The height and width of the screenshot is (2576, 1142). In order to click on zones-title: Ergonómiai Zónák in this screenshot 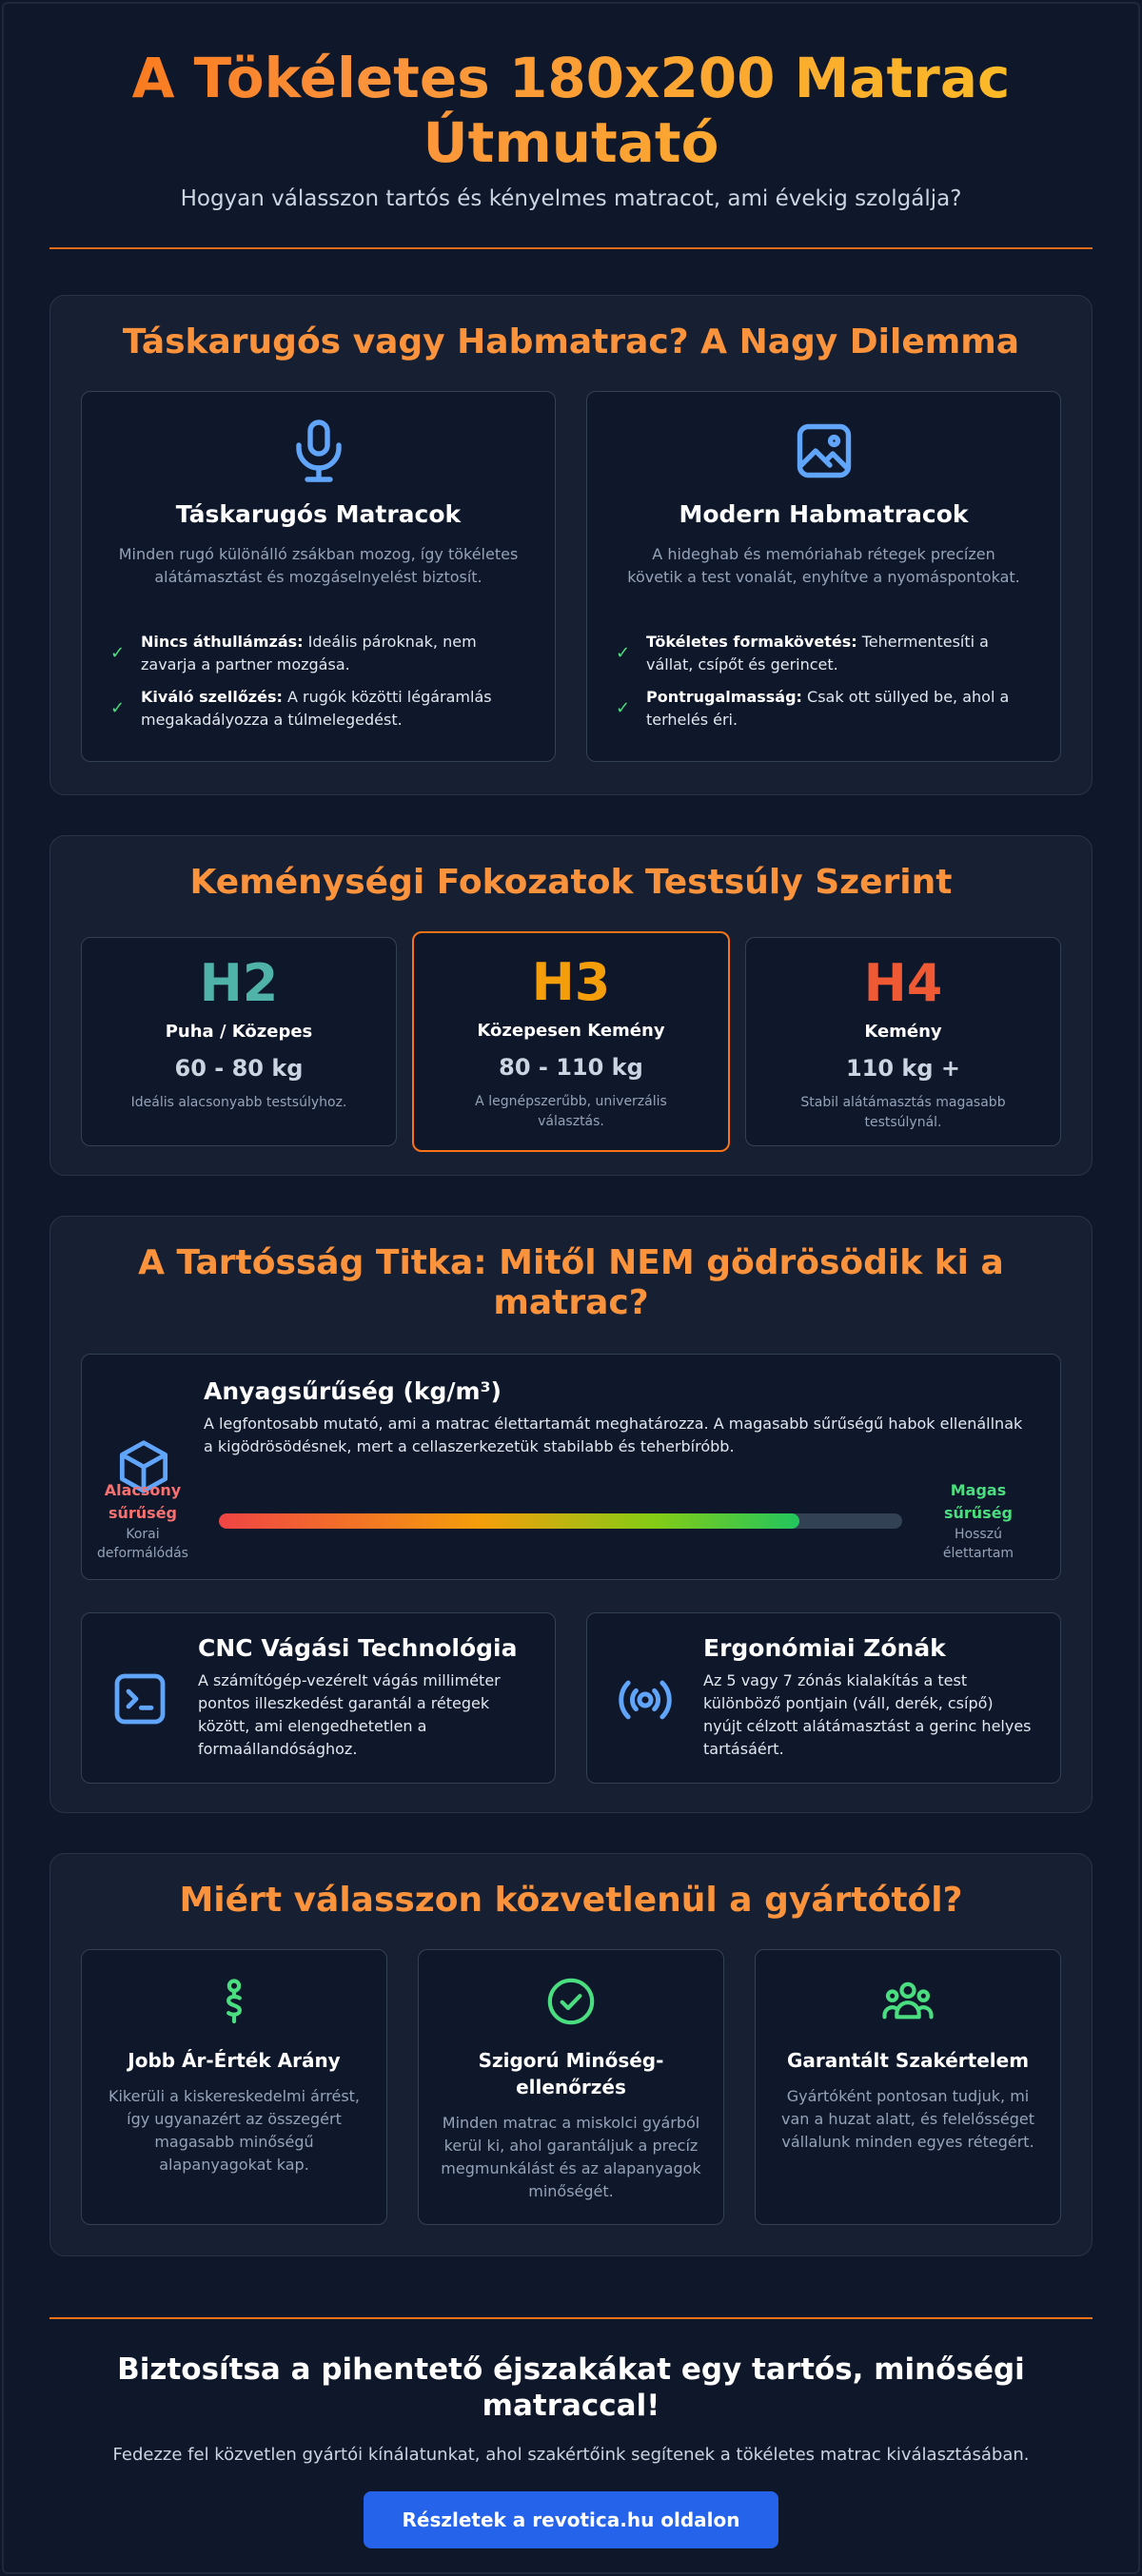, I will do `click(824, 1648)`.